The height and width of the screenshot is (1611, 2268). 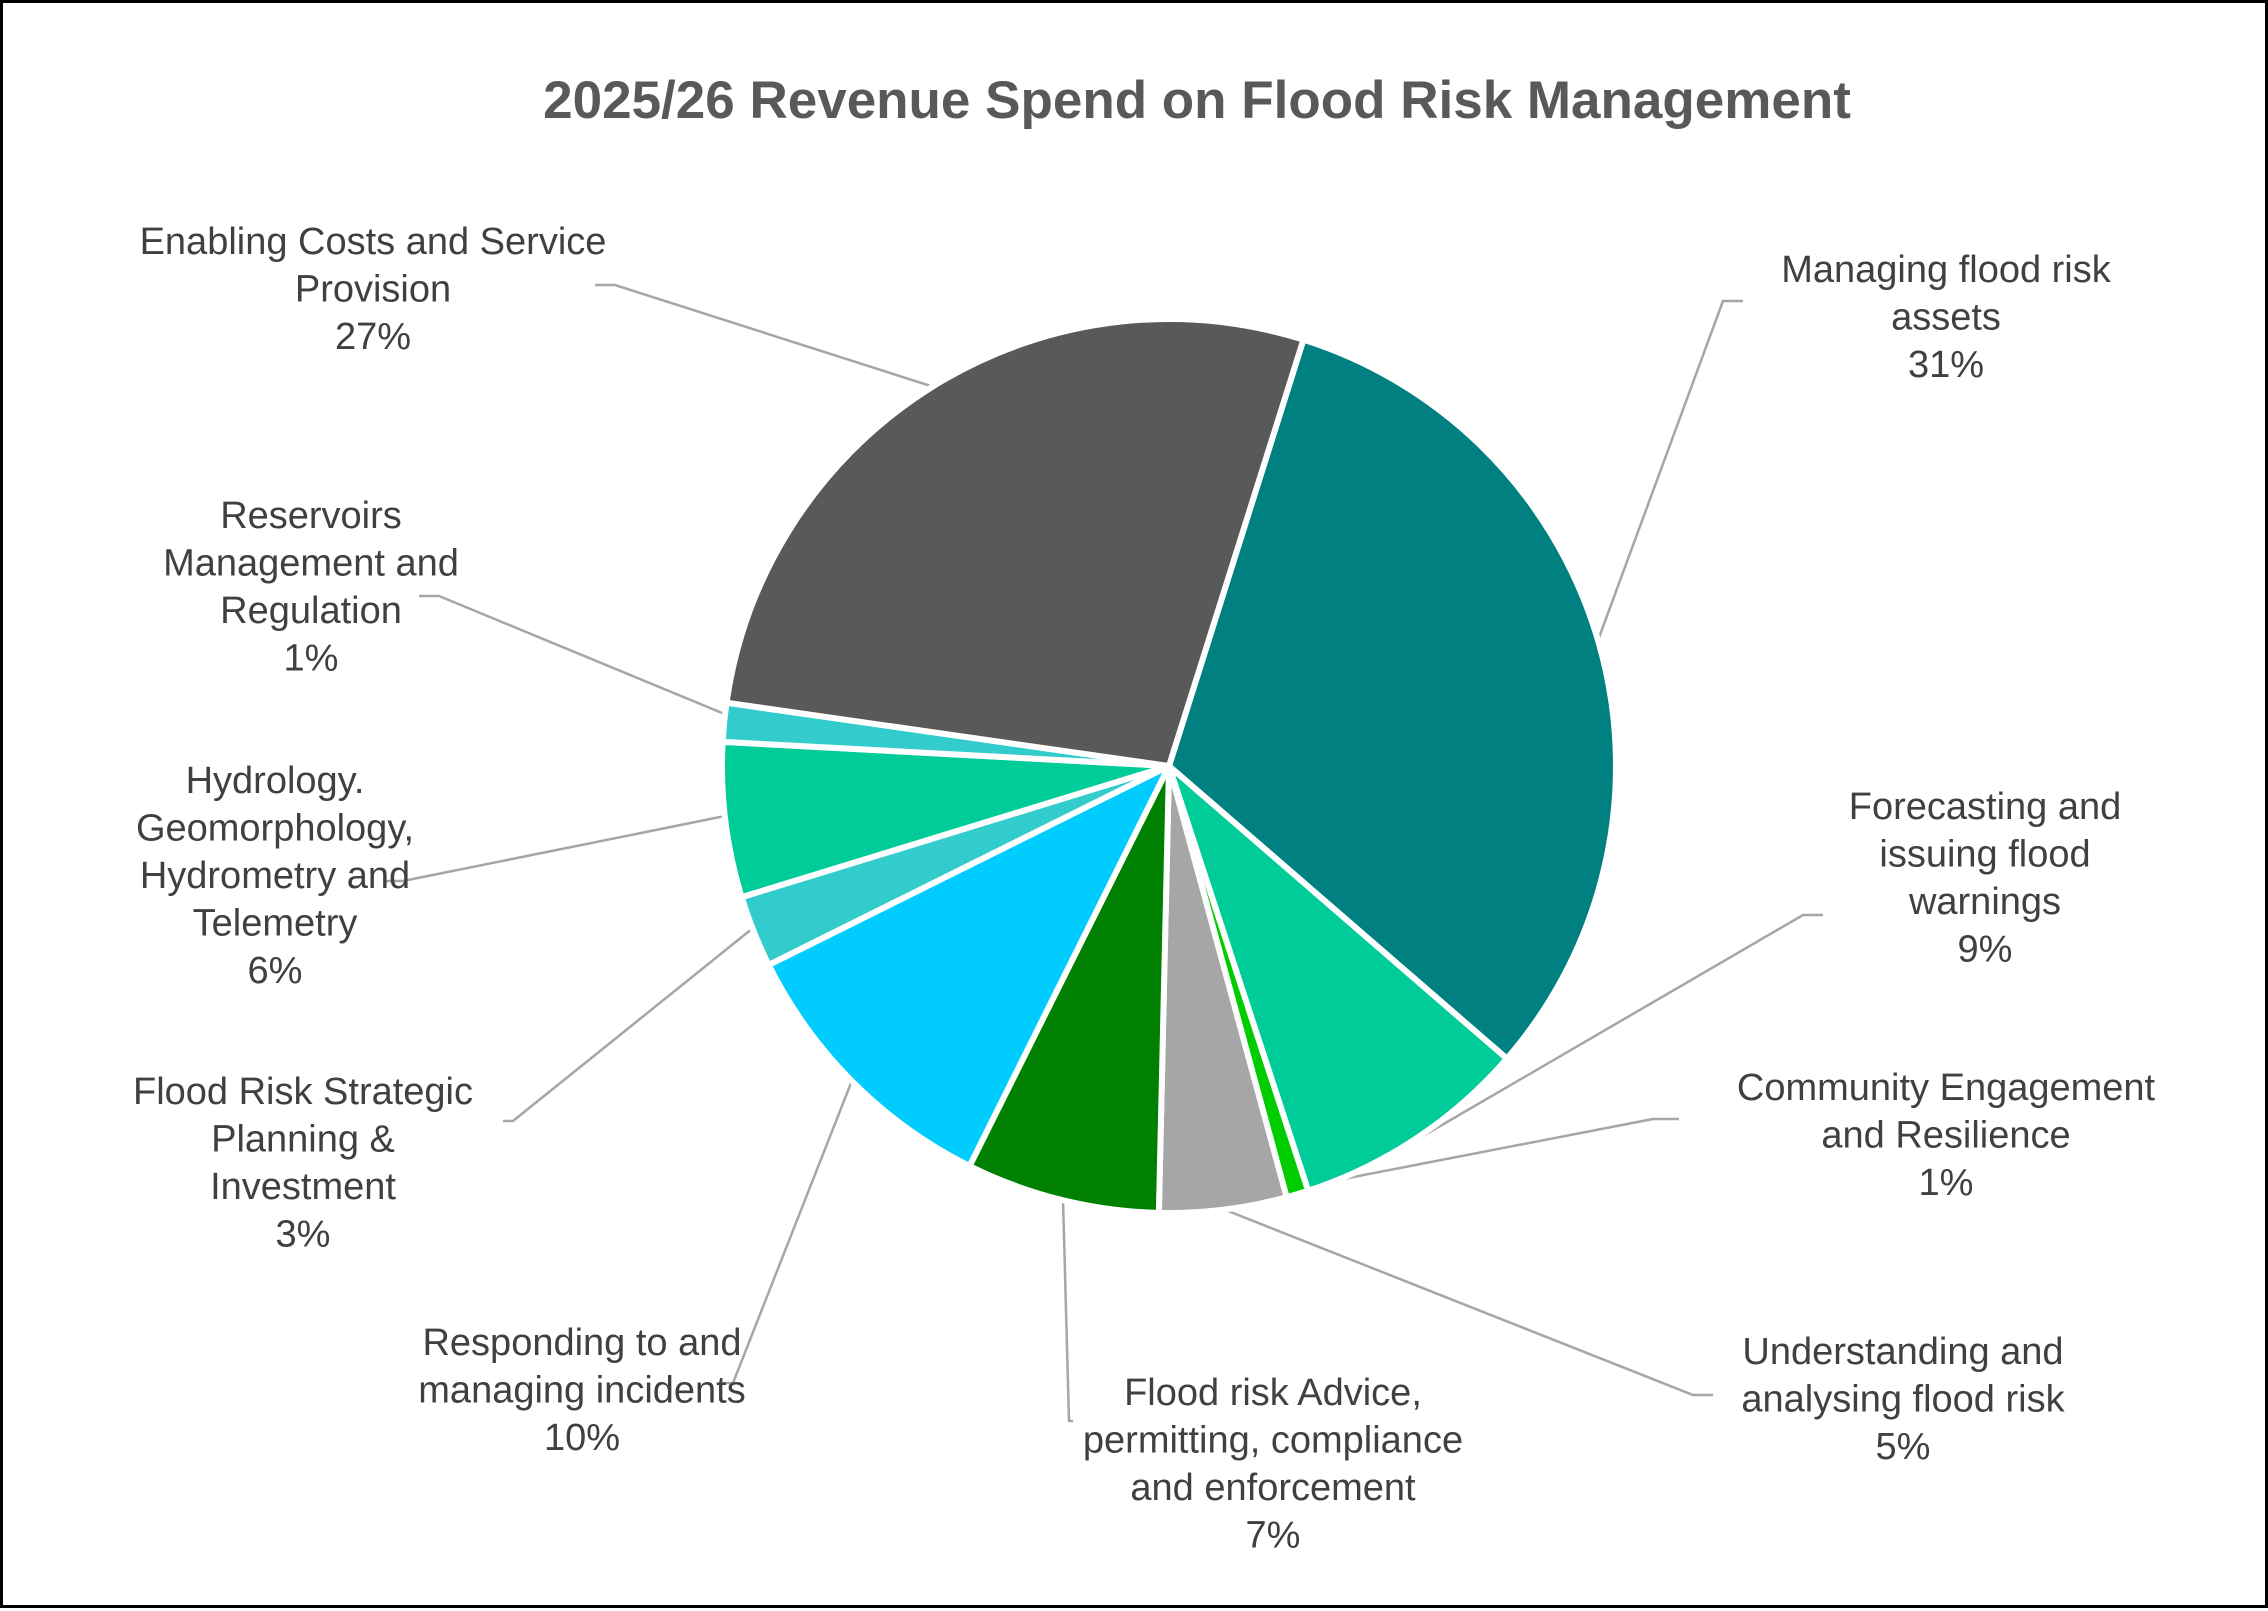 What do you see at coordinates (275, 971) in the screenshot?
I see `data-label-percent: 6%` at bounding box center [275, 971].